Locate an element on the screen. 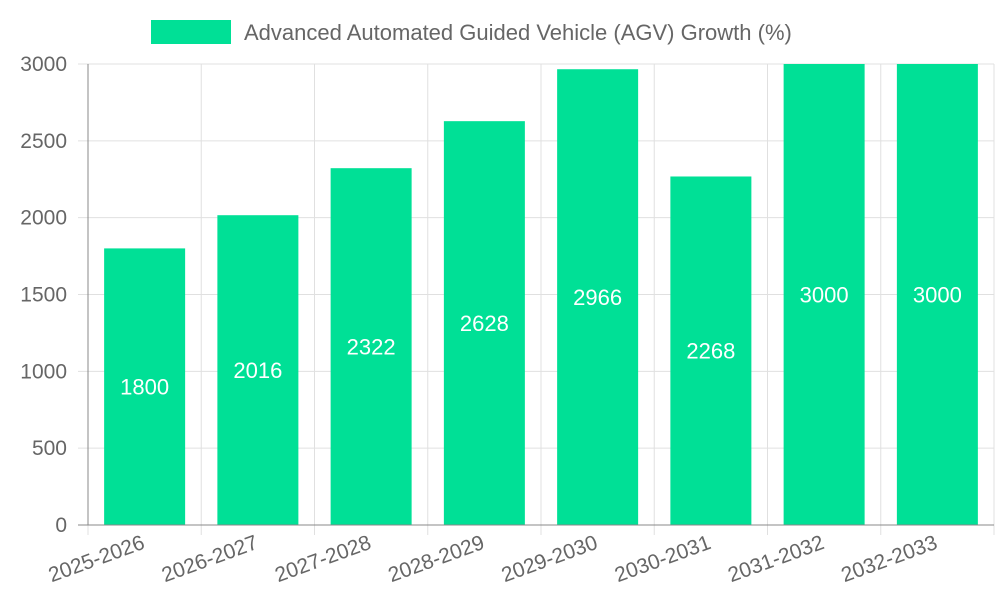 This screenshot has height=600, width=1000. y-tick-label: 2000 is located at coordinates (43, 218).